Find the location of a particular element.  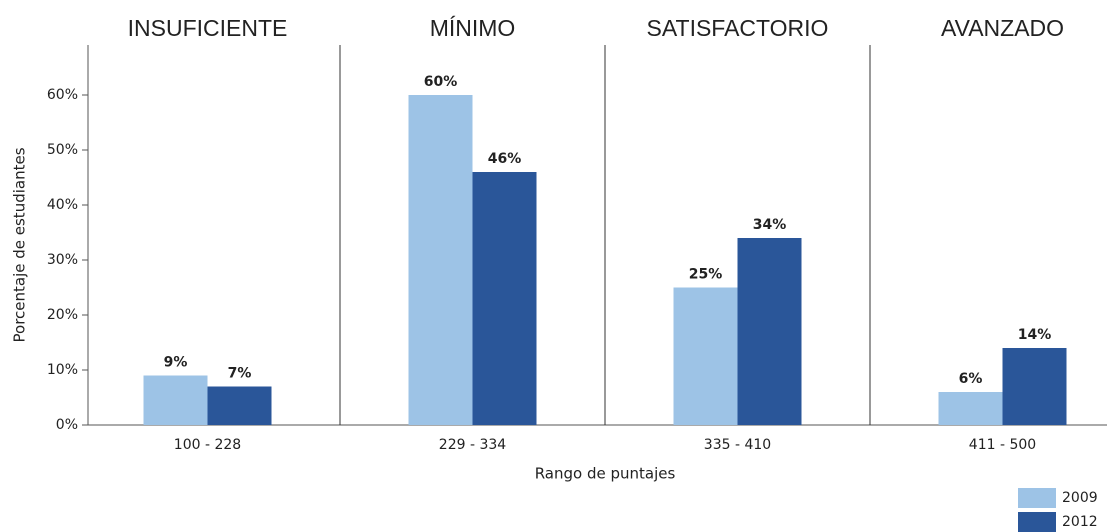

value-label: 25% is located at coordinates (706, 275).